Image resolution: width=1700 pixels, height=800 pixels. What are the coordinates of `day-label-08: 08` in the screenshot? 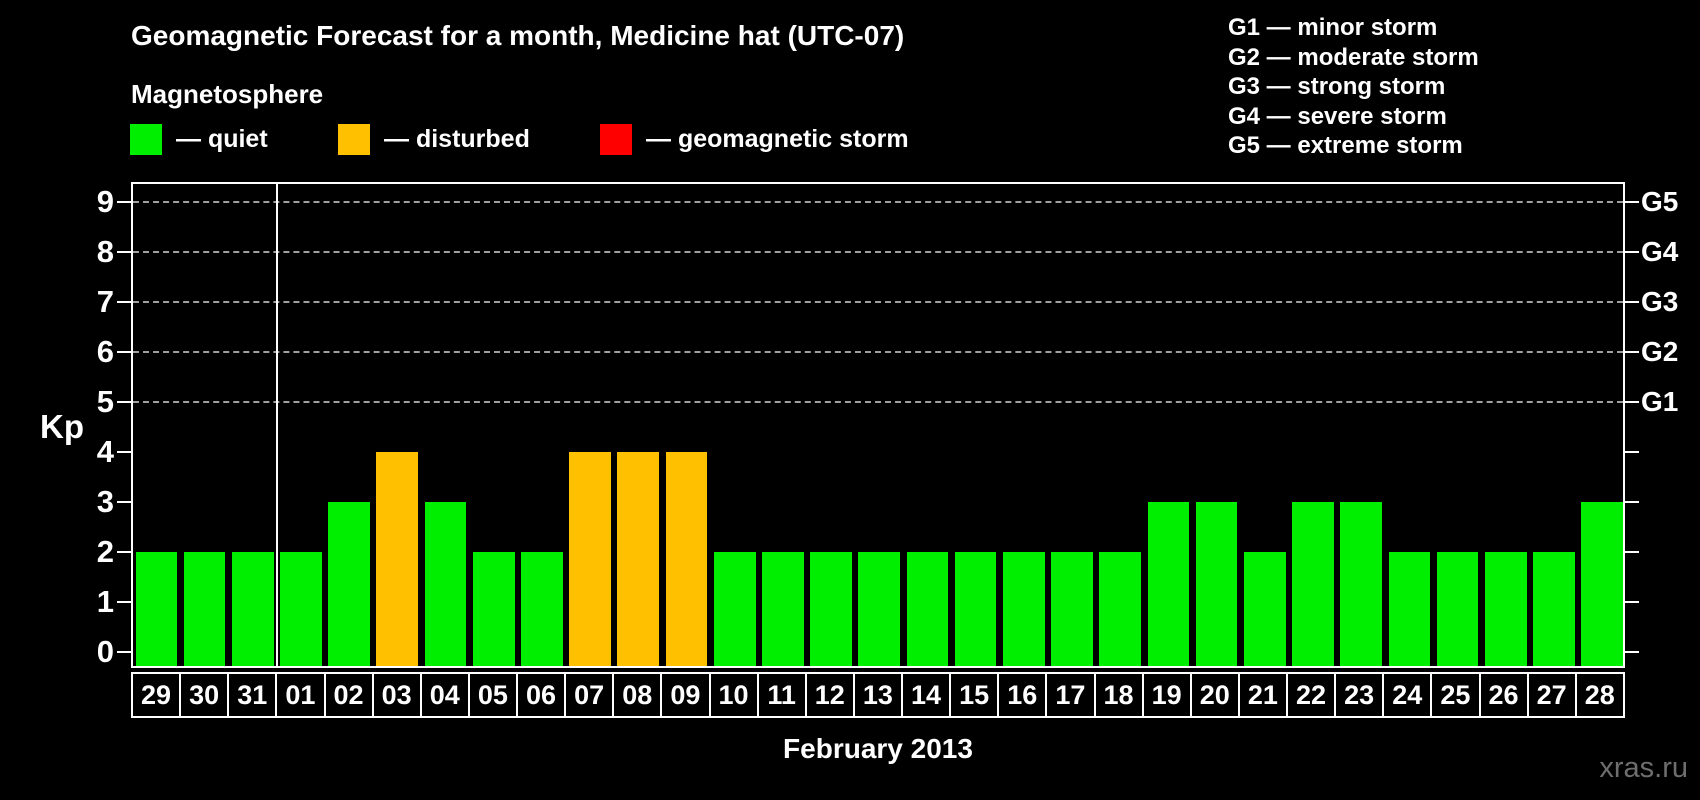 It's located at (637, 695).